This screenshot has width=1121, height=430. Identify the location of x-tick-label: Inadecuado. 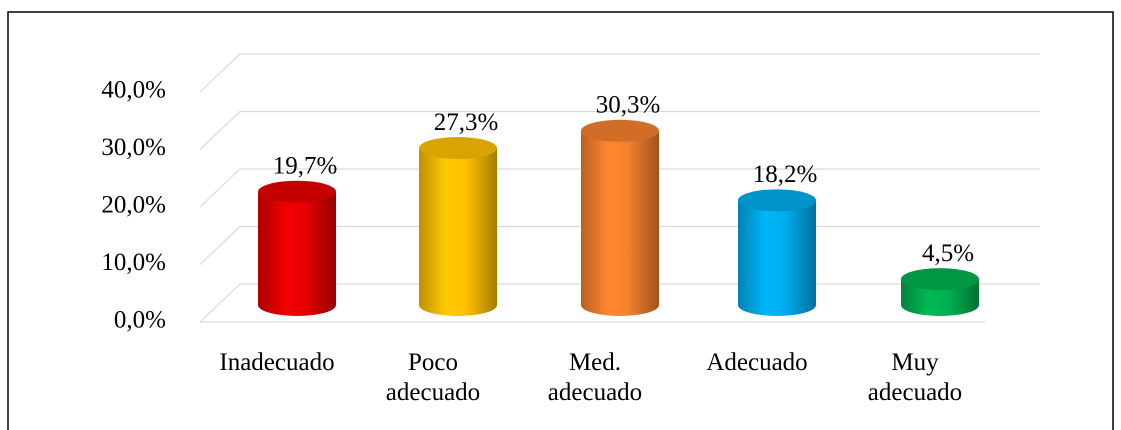
(277, 362).